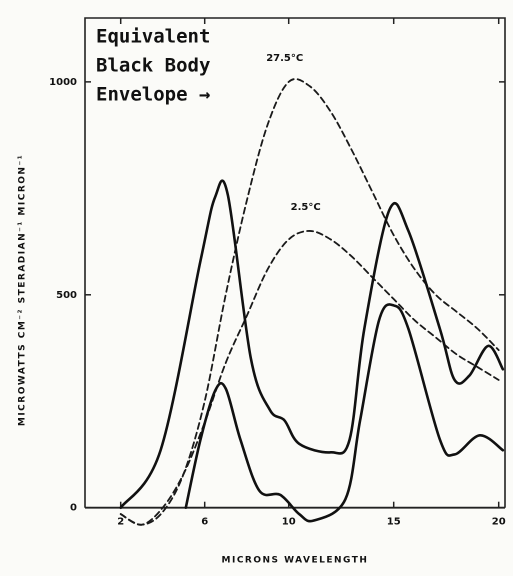 The image size is (513, 576). I want to click on x-axis-title: MICRONS WAVELENGTH, so click(295, 561).